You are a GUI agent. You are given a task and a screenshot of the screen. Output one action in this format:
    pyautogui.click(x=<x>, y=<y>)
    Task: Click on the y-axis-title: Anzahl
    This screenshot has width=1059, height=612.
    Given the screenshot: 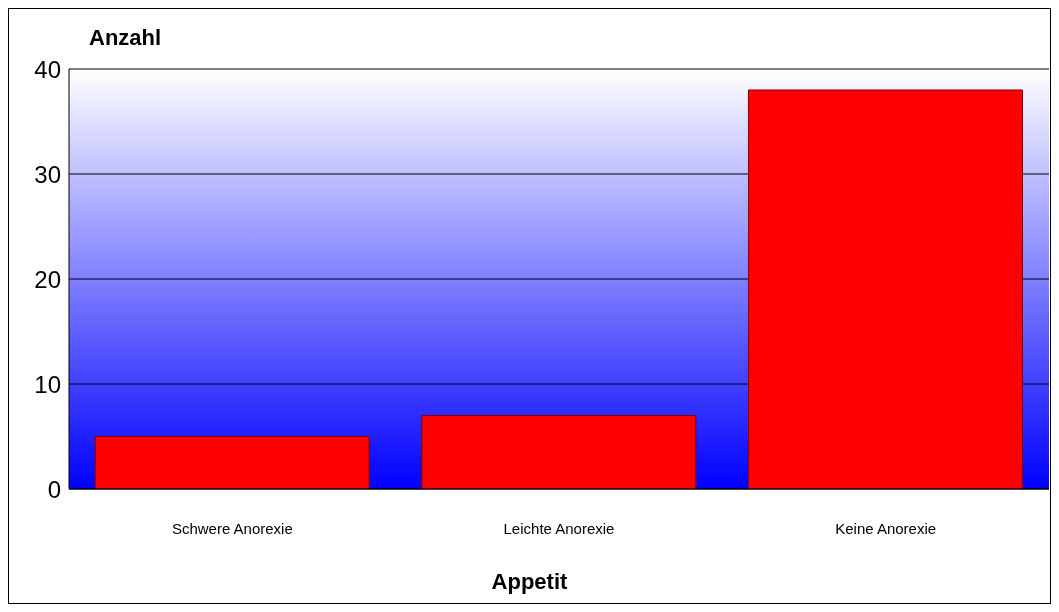 What is the action you would take?
    pyautogui.click(x=125, y=38)
    